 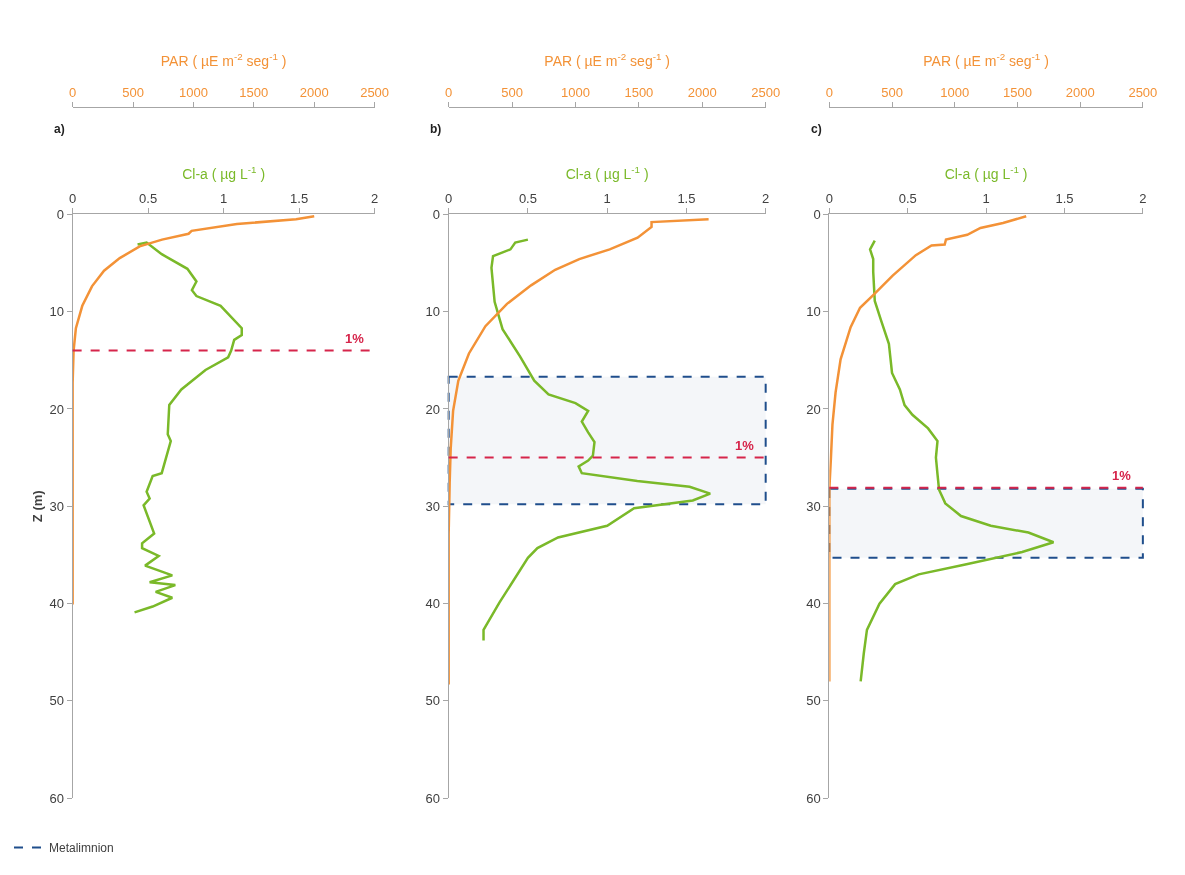 I want to click on legend-label: Metalimnion, so click(x=81, y=848).